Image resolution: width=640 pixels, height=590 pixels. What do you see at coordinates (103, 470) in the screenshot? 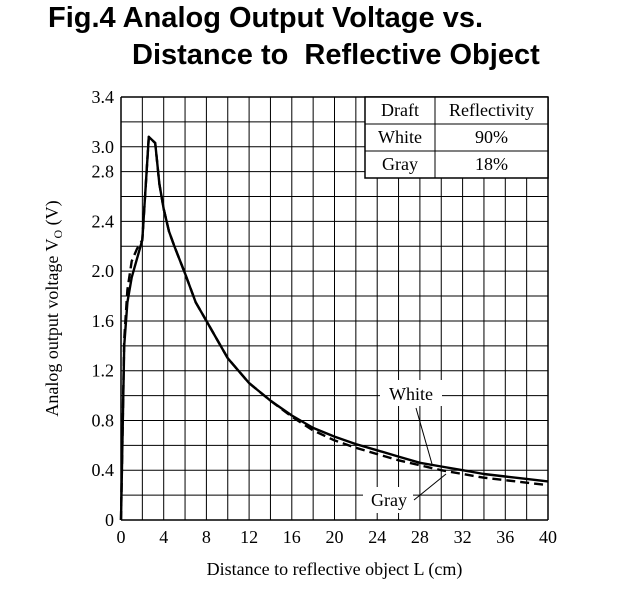
I see `y-tick-label: 0.4` at bounding box center [103, 470].